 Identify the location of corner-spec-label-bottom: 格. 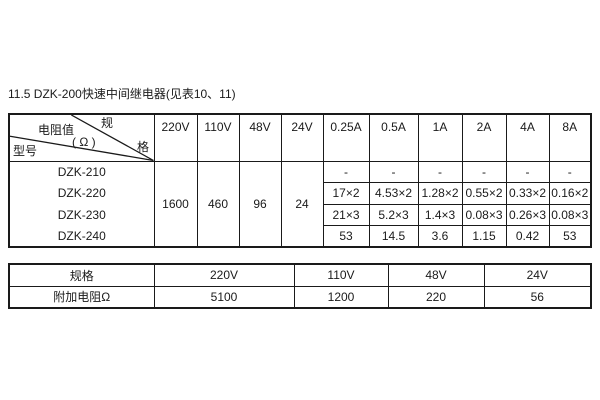
(143, 147).